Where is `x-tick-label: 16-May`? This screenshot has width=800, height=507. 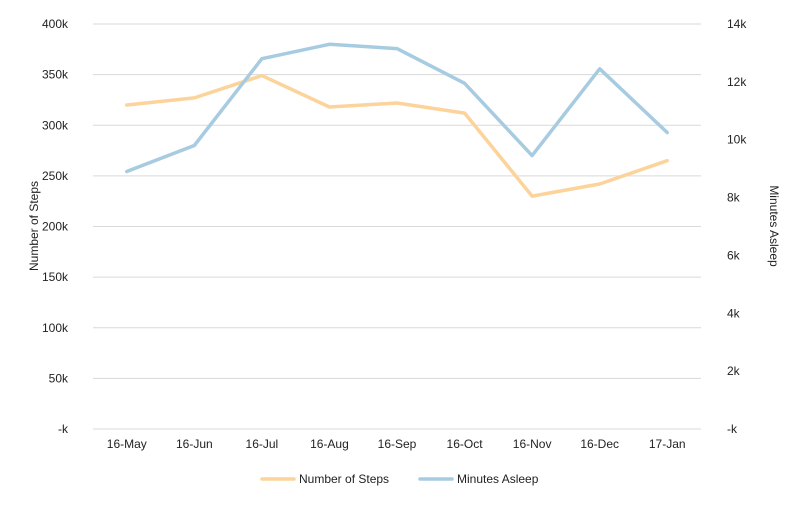 x-tick-label: 16-May is located at coordinates (127, 444).